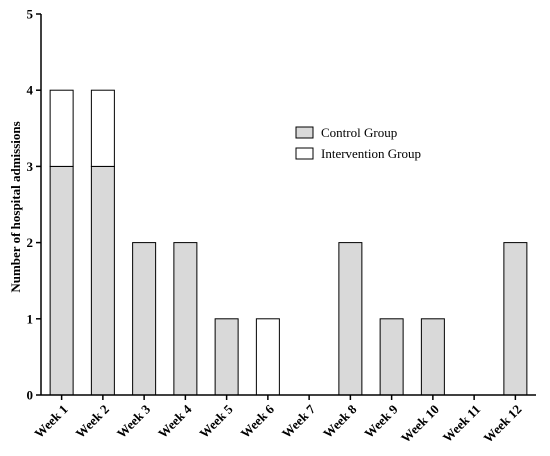 The height and width of the screenshot is (456, 550). What do you see at coordinates (30, 395) in the screenshot?
I see `y-tick-label: 0` at bounding box center [30, 395].